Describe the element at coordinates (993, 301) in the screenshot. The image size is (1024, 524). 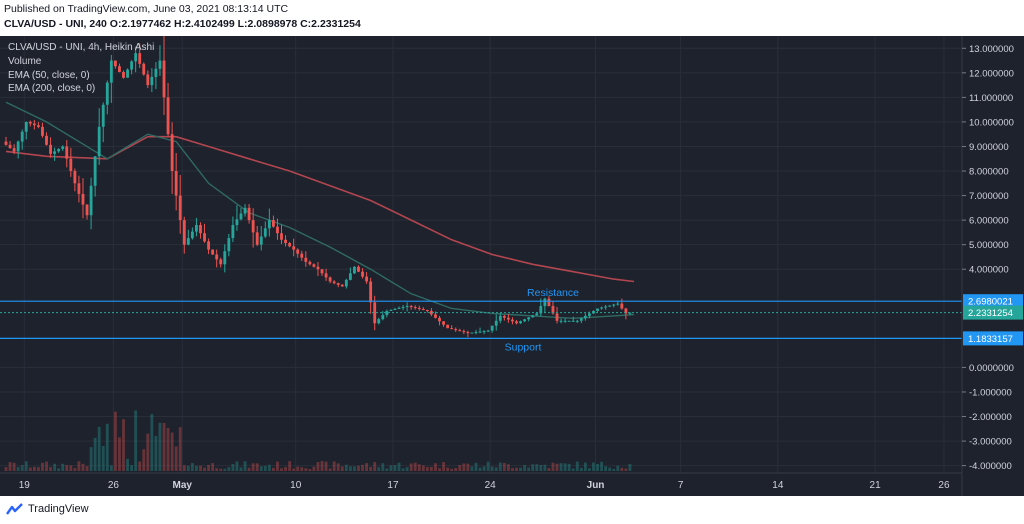
I see `level-price-tag` at that location.